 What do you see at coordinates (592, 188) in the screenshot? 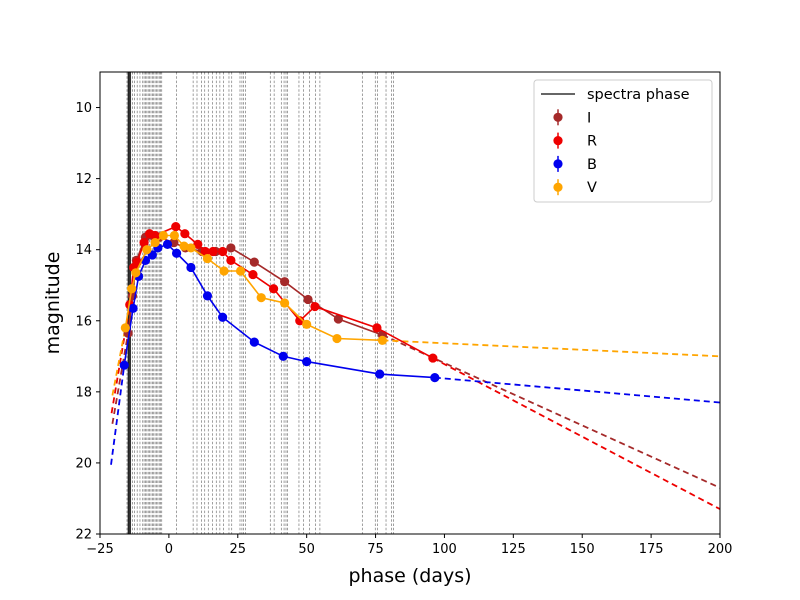
I see `legend-label: V` at bounding box center [592, 188].